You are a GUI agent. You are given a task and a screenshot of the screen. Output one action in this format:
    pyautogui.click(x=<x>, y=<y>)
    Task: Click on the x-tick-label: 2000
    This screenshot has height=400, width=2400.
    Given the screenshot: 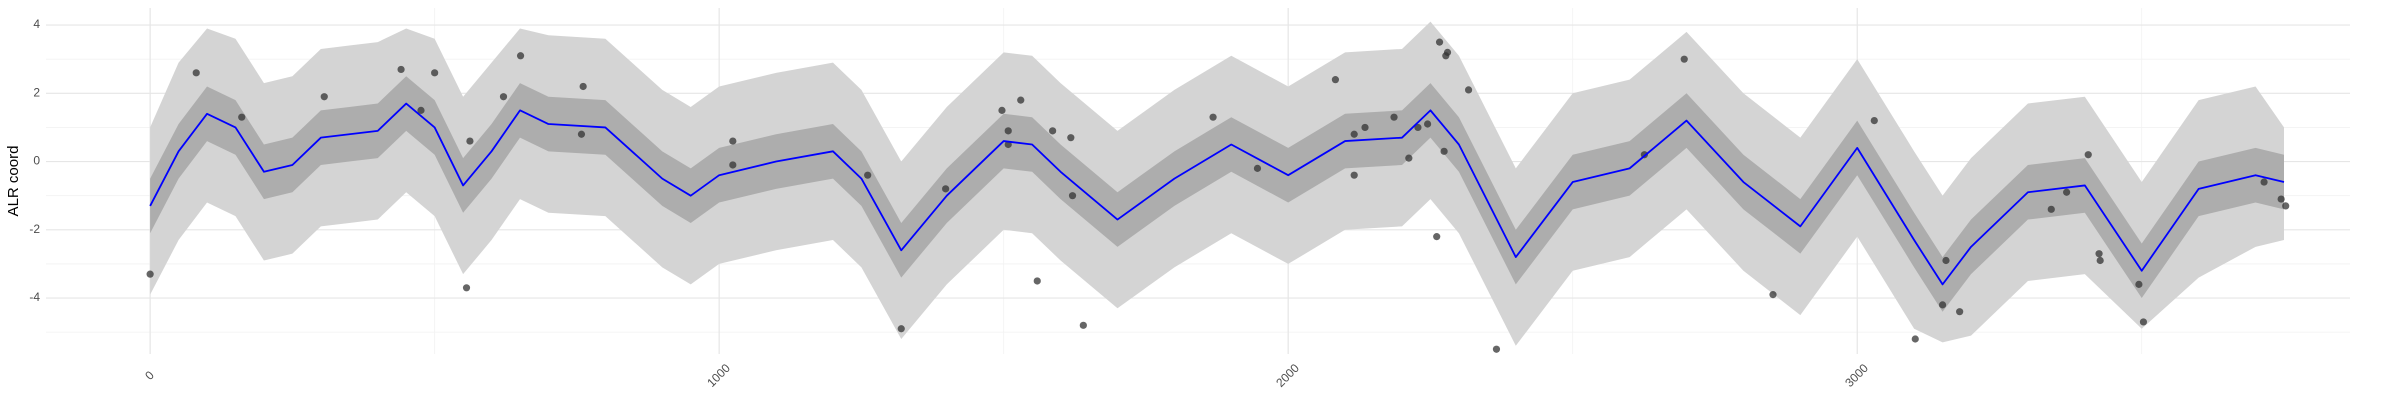 What is the action you would take?
    pyautogui.click(x=1287, y=375)
    